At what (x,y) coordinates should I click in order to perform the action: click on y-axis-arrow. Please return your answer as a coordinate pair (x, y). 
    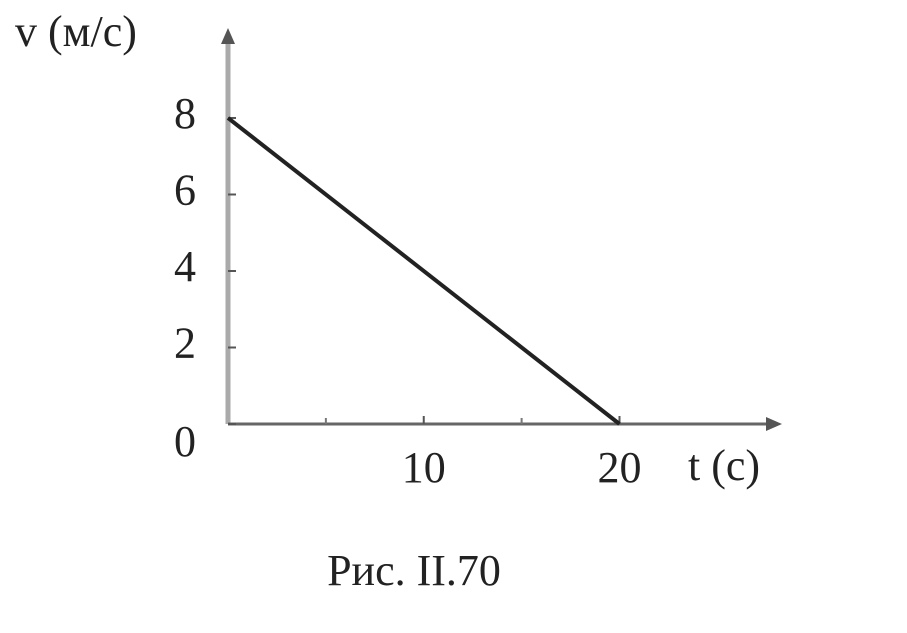
    Looking at the image, I should click on (228, 36).